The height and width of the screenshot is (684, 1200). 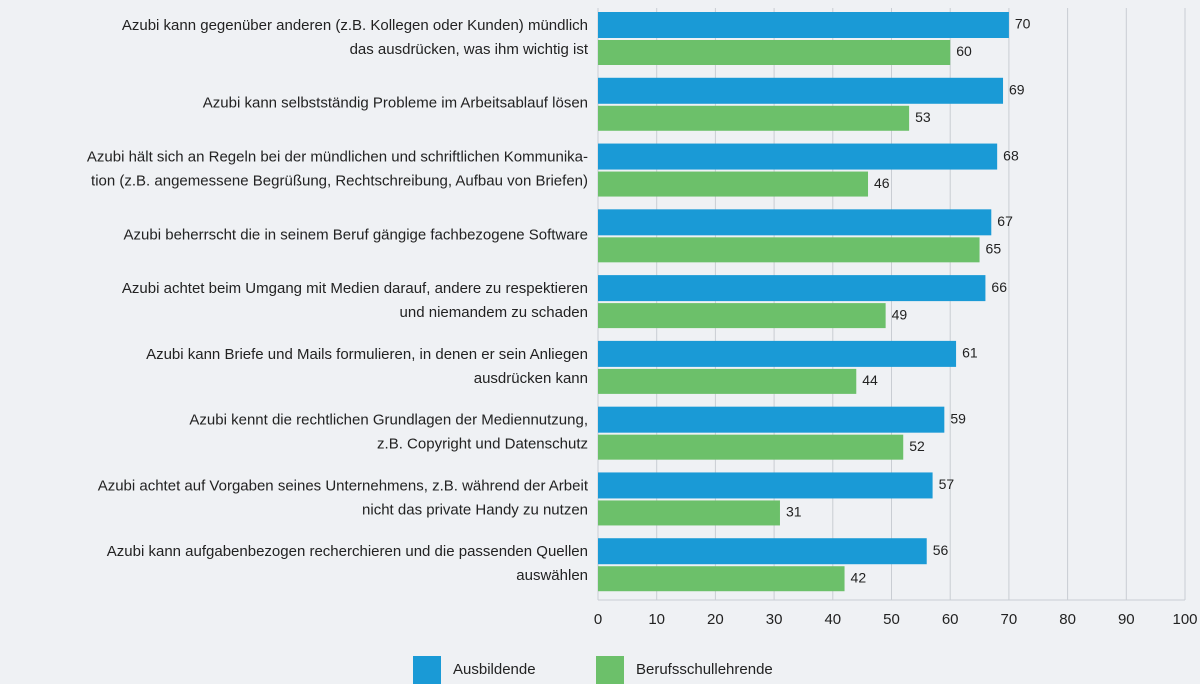 I want to click on legend-label: Ausbildende, so click(x=494, y=669).